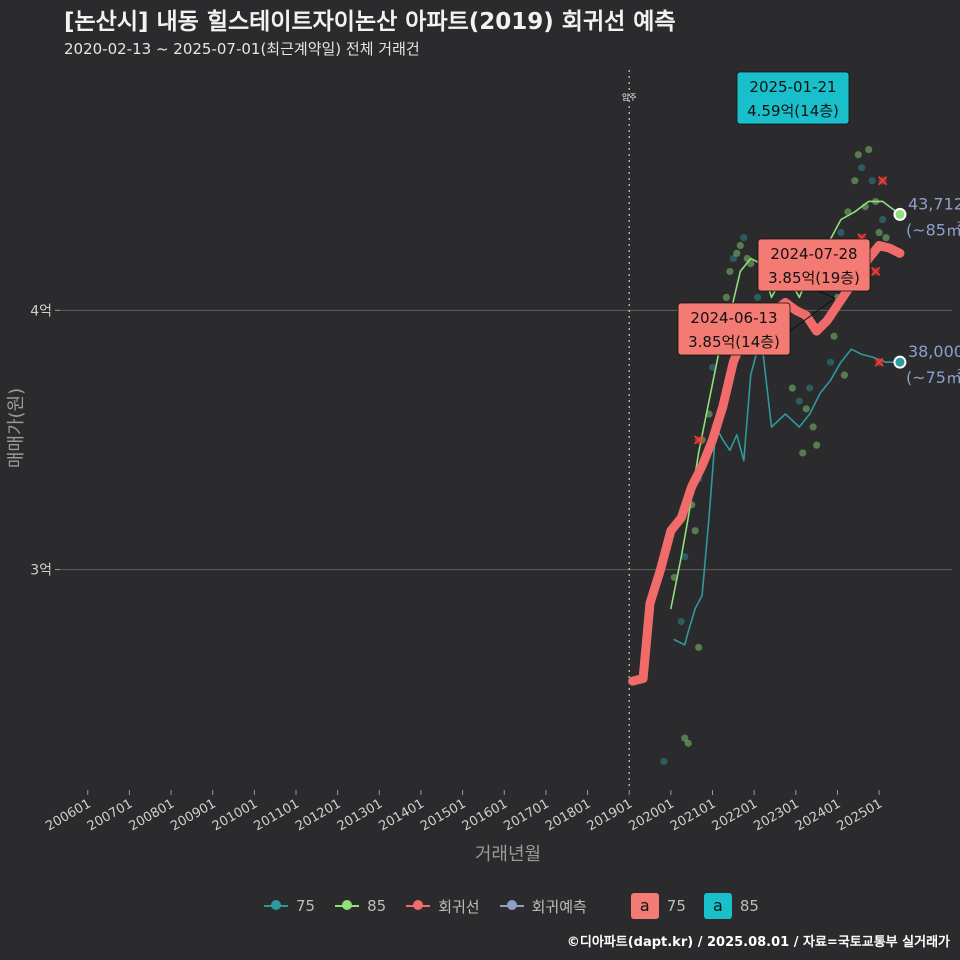 The image size is (960, 960). Describe the element at coordinates (306, 906) in the screenshot. I see `legend-label-75: 75` at that location.